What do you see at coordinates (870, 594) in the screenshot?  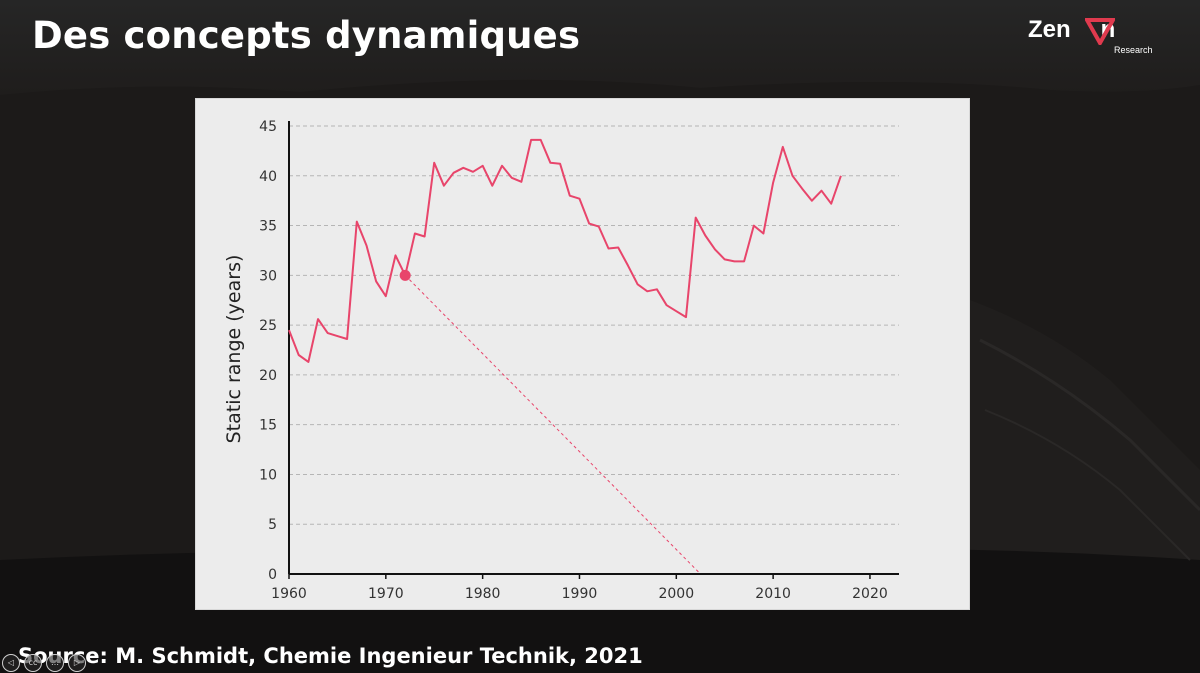 I see `x-tick-label: 2020` at bounding box center [870, 594].